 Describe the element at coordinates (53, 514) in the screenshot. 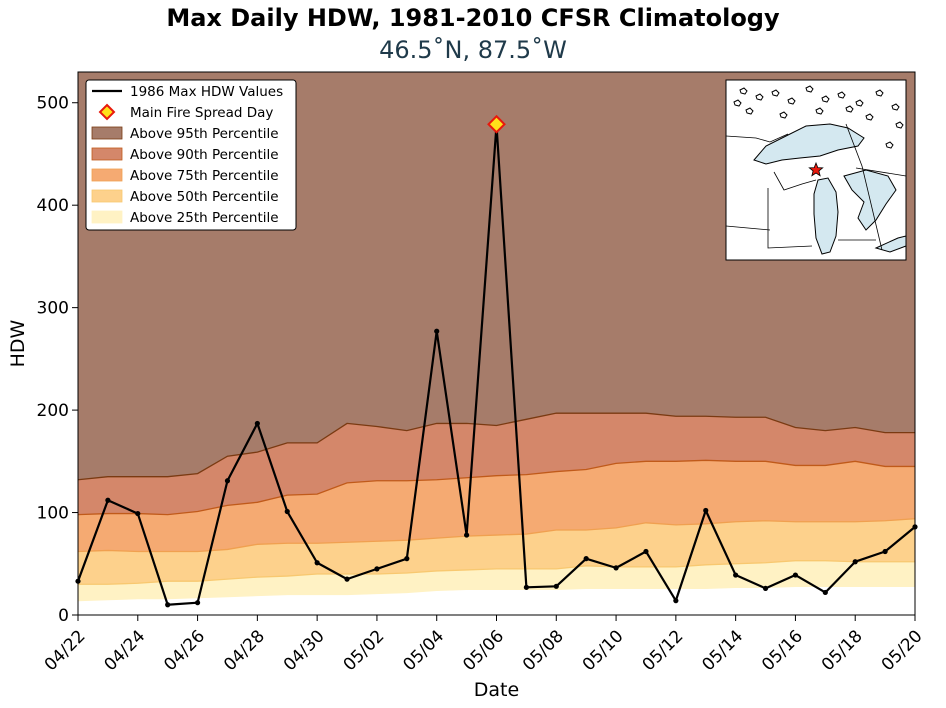

I see `y-tick-label: 100` at that location.